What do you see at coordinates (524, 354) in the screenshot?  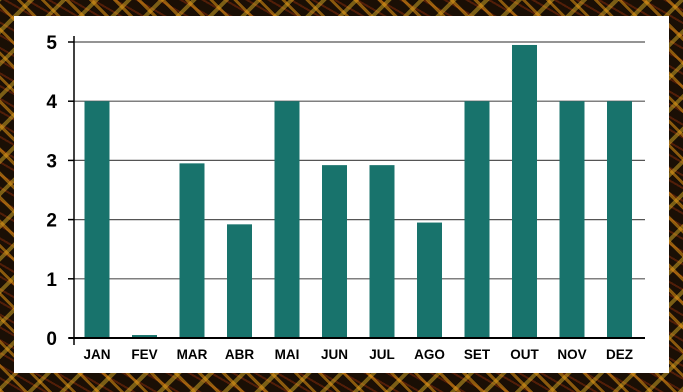 I see `x-tick-label: OUT` at bounding box center [524, 354].